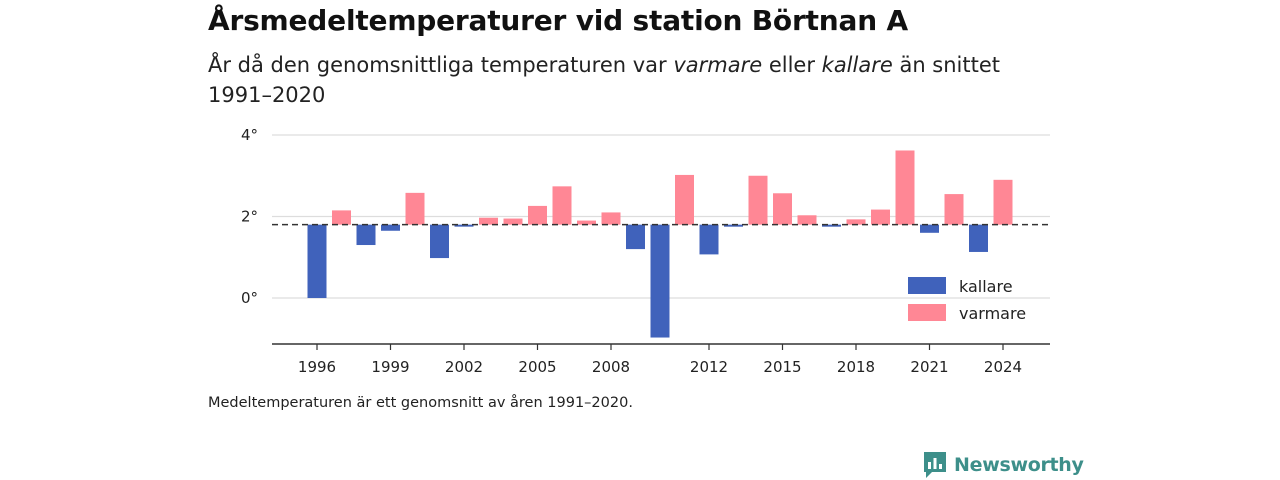  What do you see at coordinates (1019, 465) in the screenshot?
I see `newsworthy-logo-text: Newsworthy` at bounding box center [1019, 465].